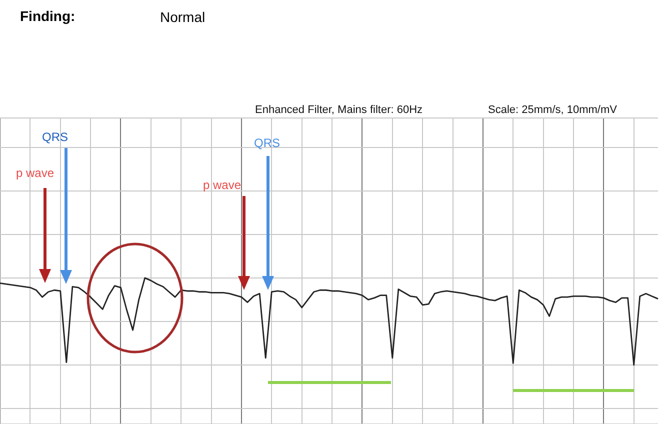  Describe the element at coordinates (339, 110) in the screenshot. I see `text: Enhanced Filter, Mains filter: 60Hz` at that location.